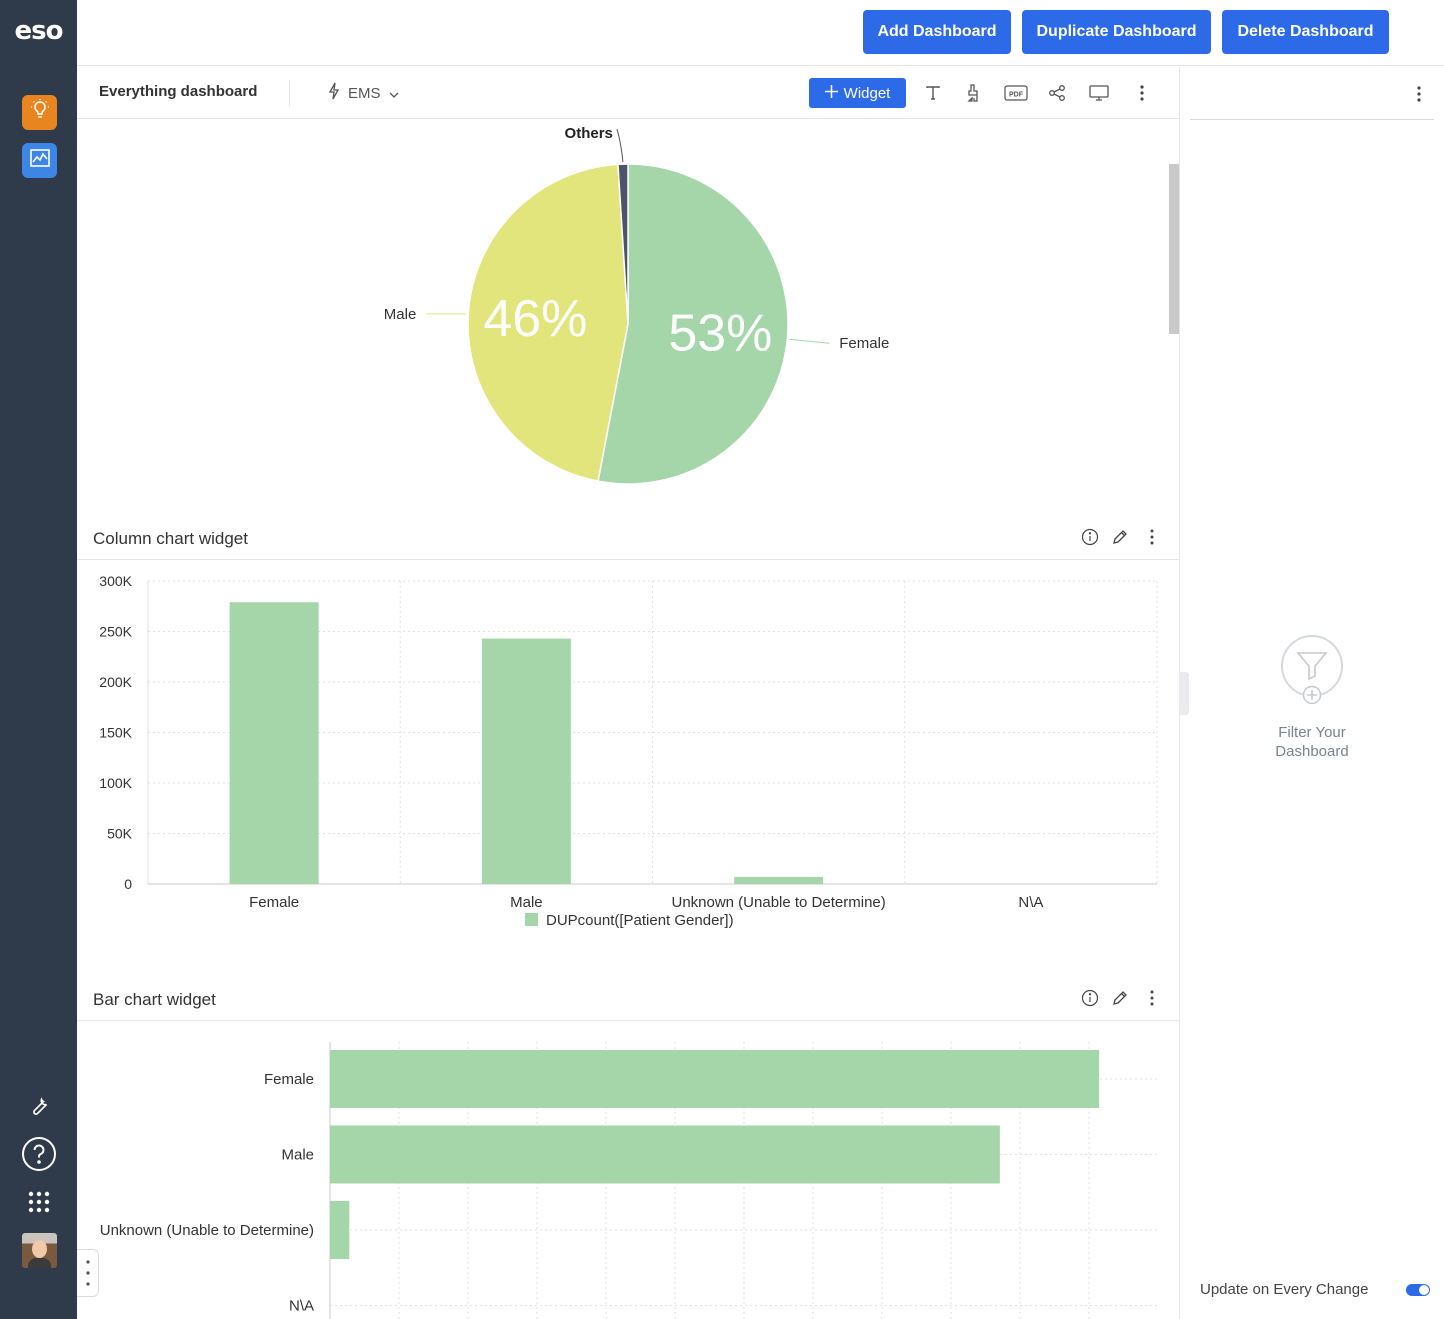  What do you see at coordinates (1099, 93) in the screenshot?
I see `presentation-monitor-icon` at bounding box center [1099, 93].